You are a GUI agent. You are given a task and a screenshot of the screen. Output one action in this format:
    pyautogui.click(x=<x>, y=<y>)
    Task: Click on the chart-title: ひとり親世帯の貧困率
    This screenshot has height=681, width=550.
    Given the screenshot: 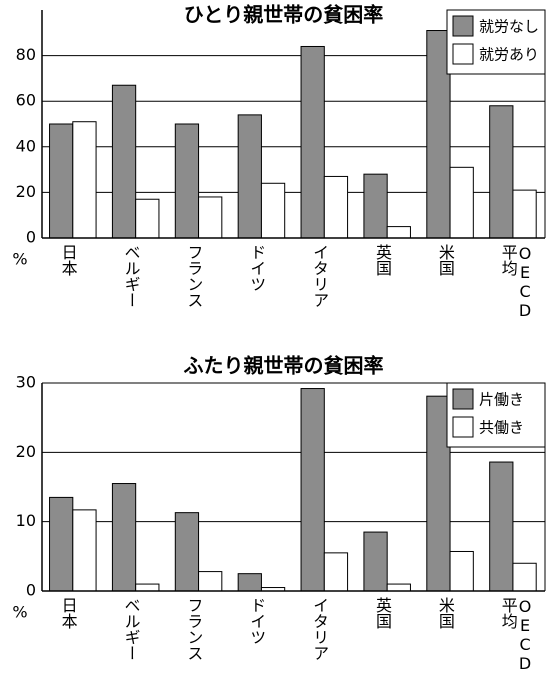 What is the action you would take?
    pyautogui.click(x=283, y=15)
    